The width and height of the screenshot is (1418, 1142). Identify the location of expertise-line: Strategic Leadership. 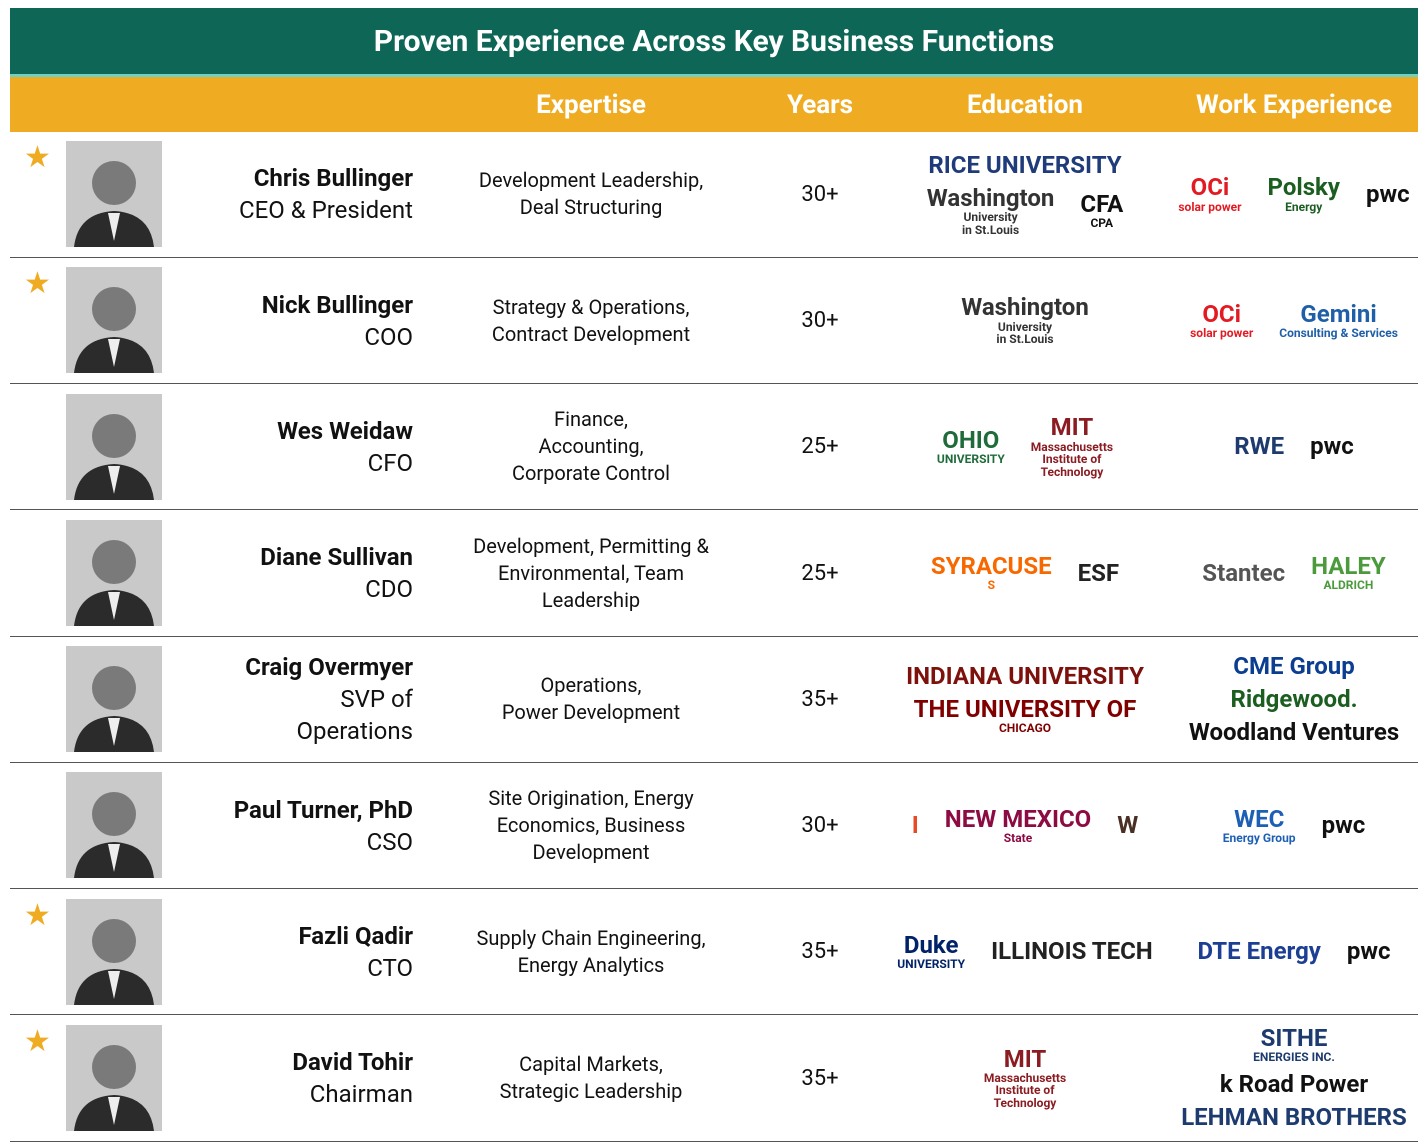
(591, 1091).